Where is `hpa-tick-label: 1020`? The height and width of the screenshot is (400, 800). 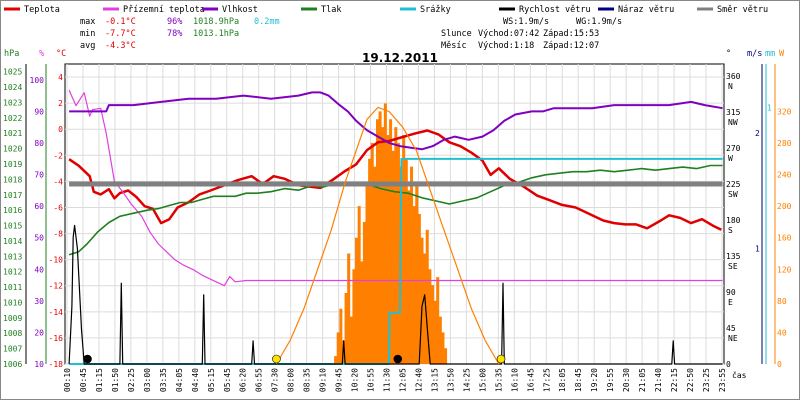
hpa-tick-label: 1020 is located at coordinates (12, 149).